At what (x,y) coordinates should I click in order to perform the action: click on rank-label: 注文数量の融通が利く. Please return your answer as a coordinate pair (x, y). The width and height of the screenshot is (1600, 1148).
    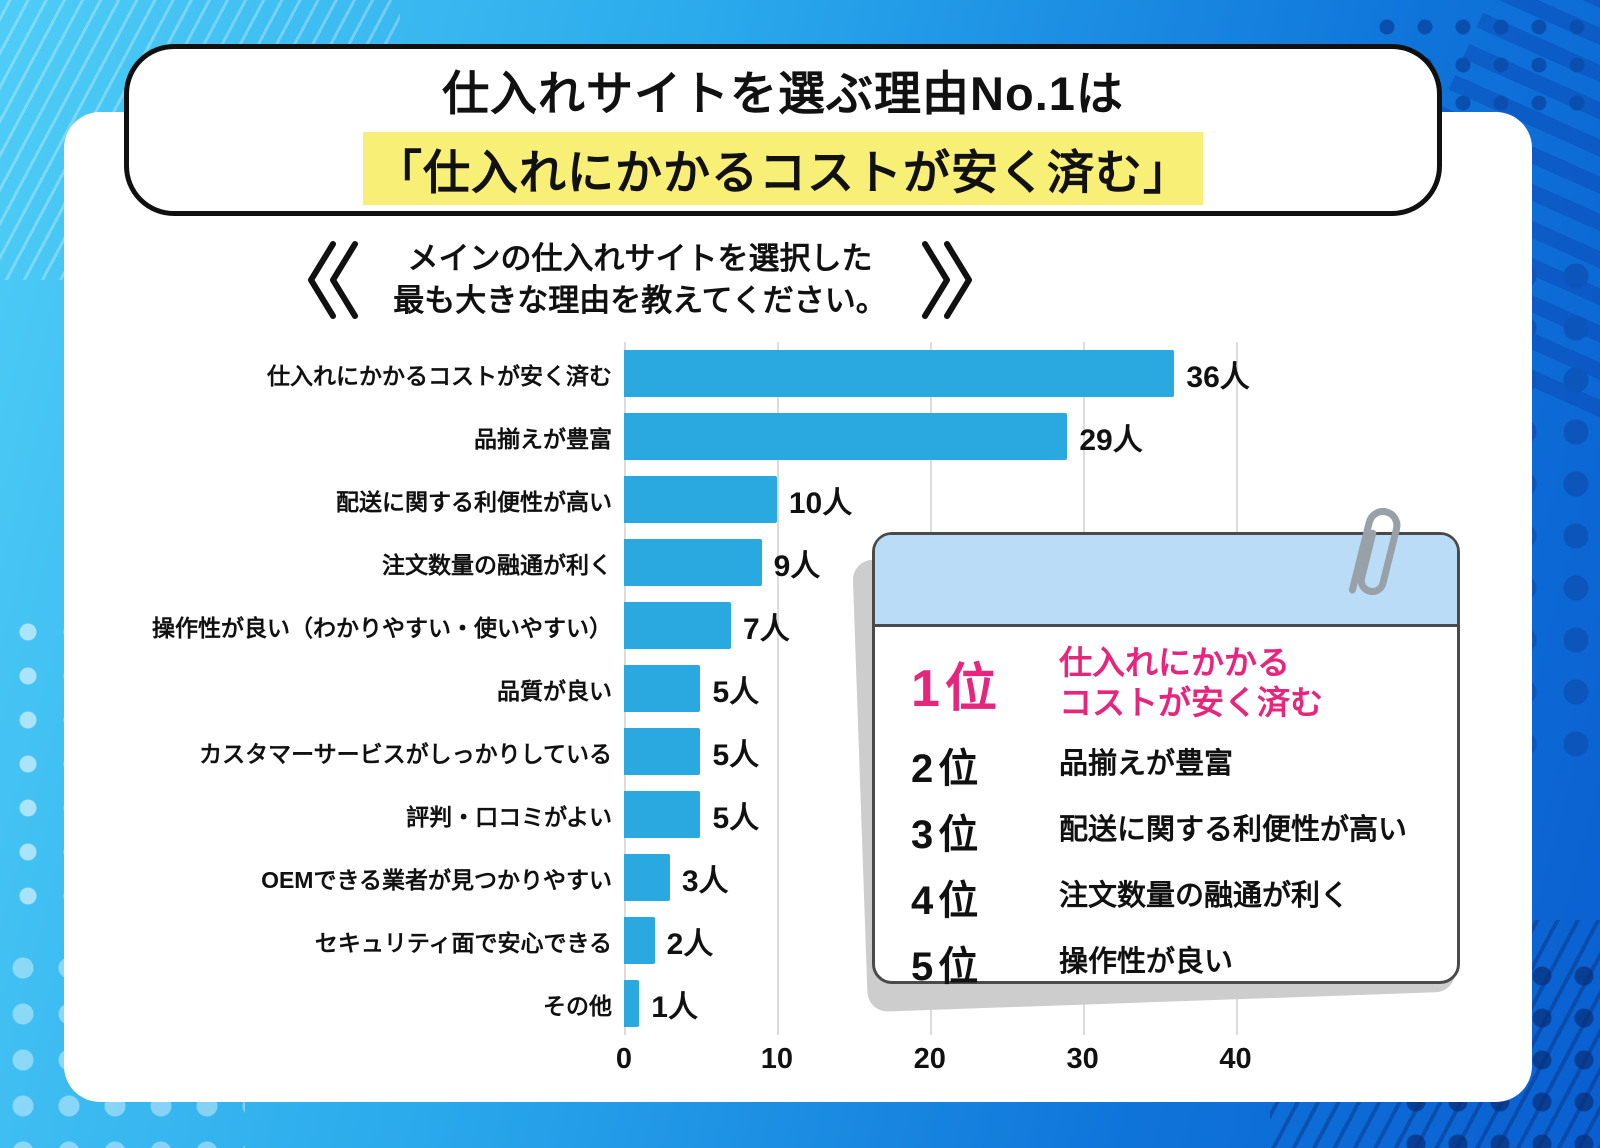
    Looking at the image, I should click on (1204, 895).